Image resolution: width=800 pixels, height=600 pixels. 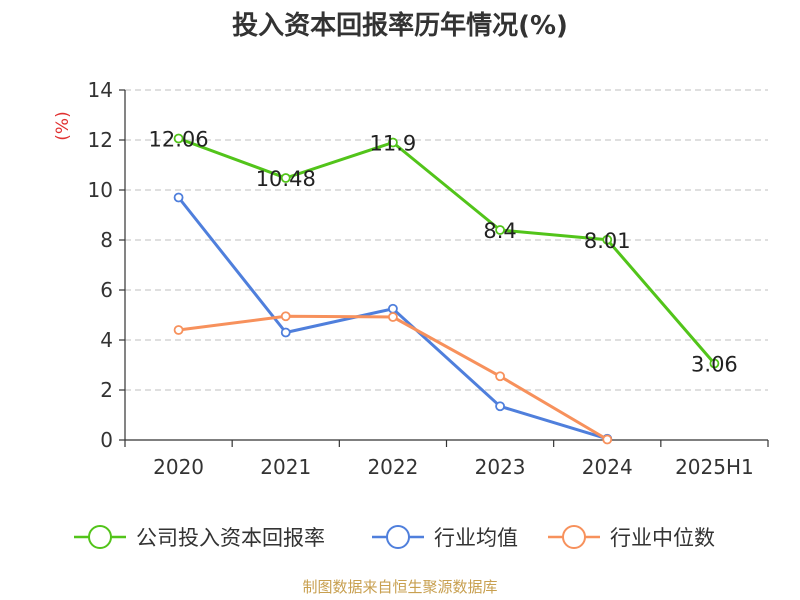 I want to click on x-tick-label: 2024, so click(x=607, y=467).